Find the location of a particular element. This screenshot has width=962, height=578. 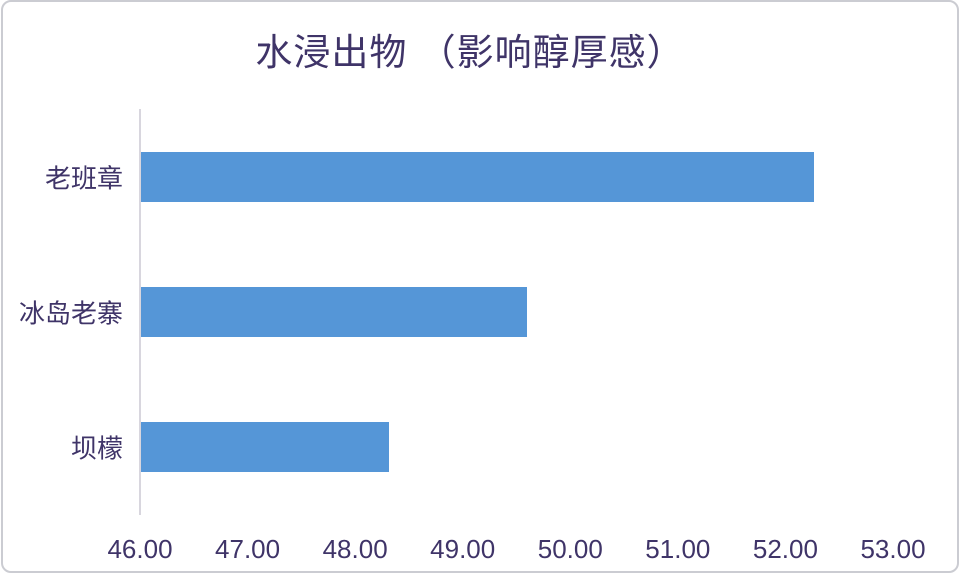

bar-坝檬 is located at coordinates (265, 447).